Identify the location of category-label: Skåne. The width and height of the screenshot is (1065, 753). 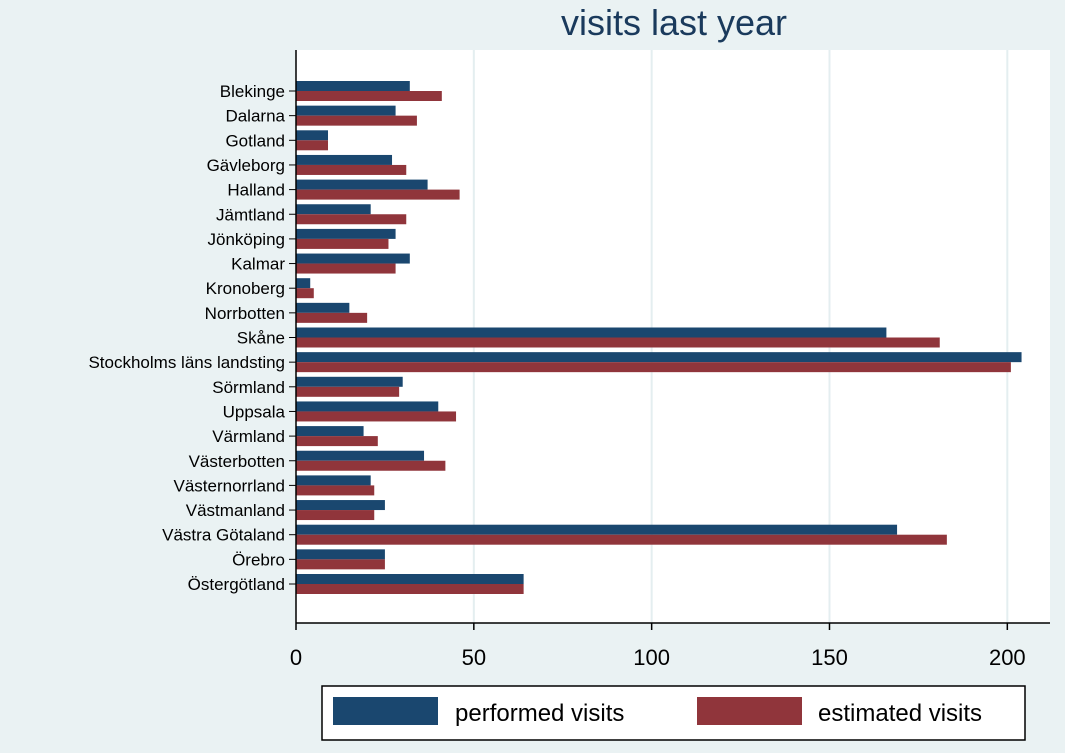
(261, 338).